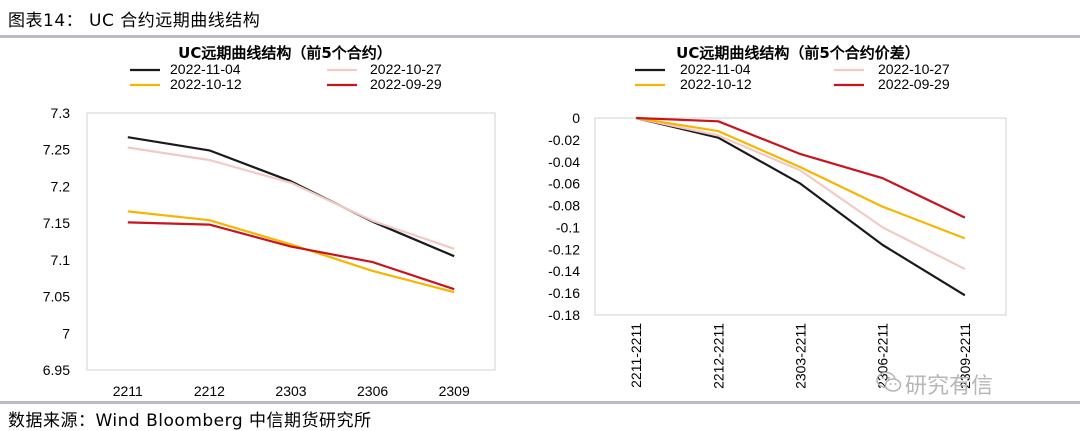 Image resolution: width=1080 pixels, height=431 pixels. Describe the element at coordinates (889, 381) in the screenshot. I see `wechat-icon` at that location.